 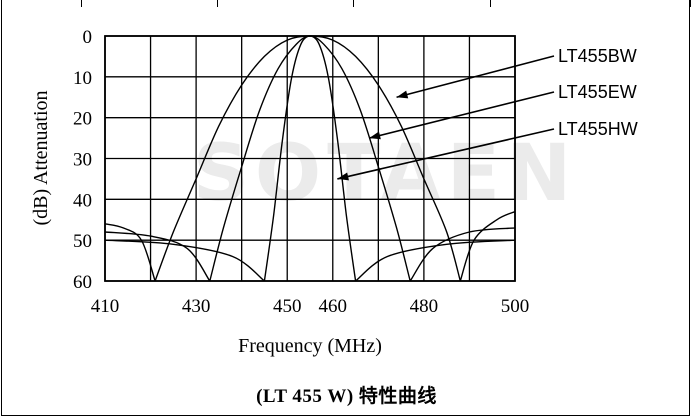 What do you see at coordinates (82, 200) in the screenshot?
I see `y-tick-label: 40` at bounding box center [82, 200].